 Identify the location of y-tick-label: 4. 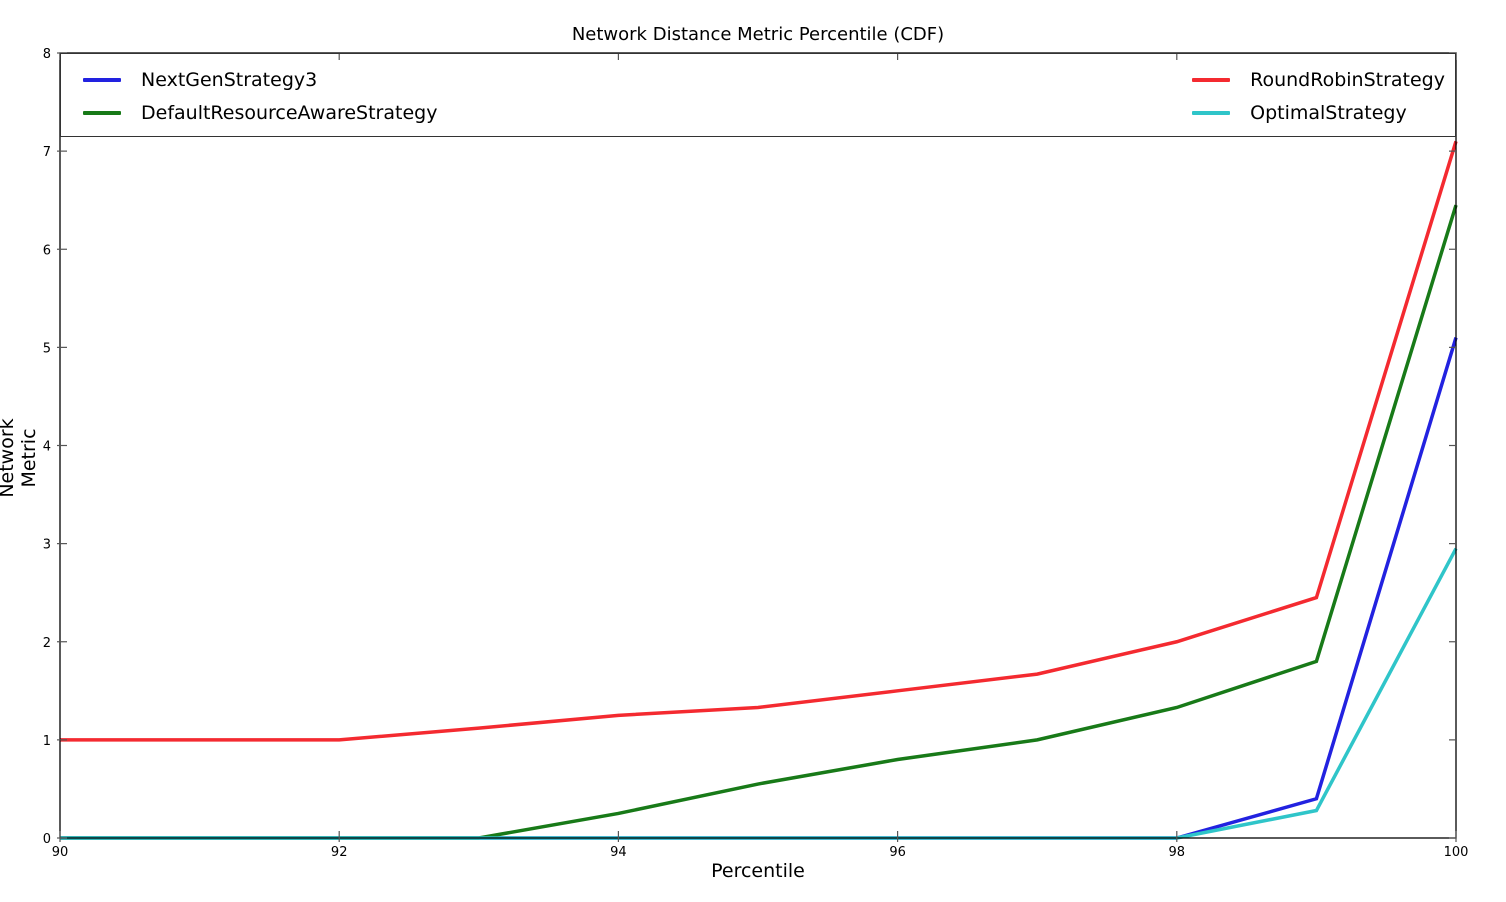
(47, 447).